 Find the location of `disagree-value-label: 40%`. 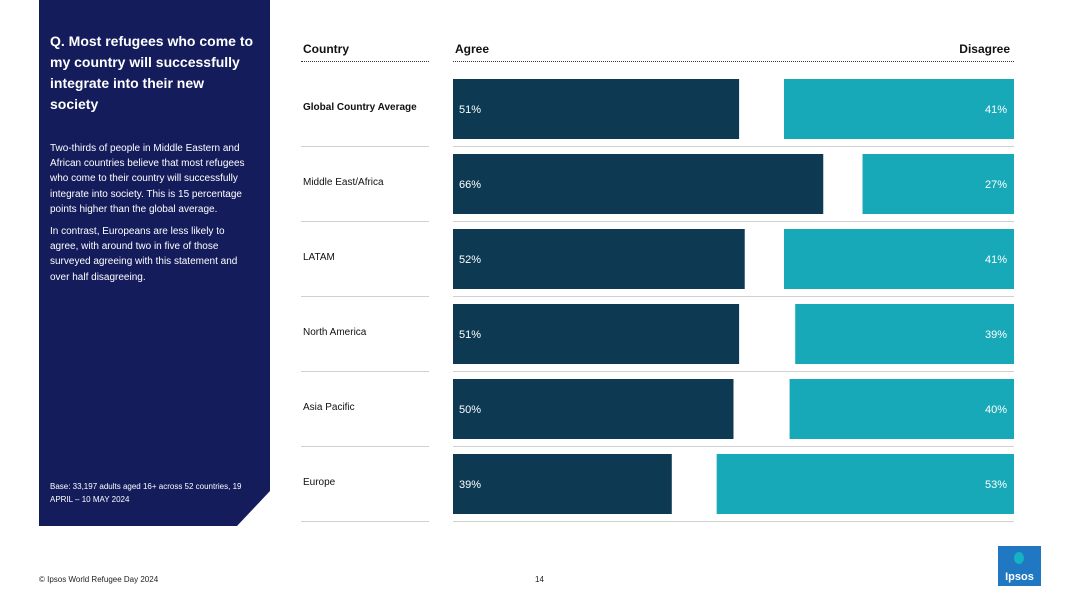

disagree-value-label: 40% is located at coordinates (996, 410).